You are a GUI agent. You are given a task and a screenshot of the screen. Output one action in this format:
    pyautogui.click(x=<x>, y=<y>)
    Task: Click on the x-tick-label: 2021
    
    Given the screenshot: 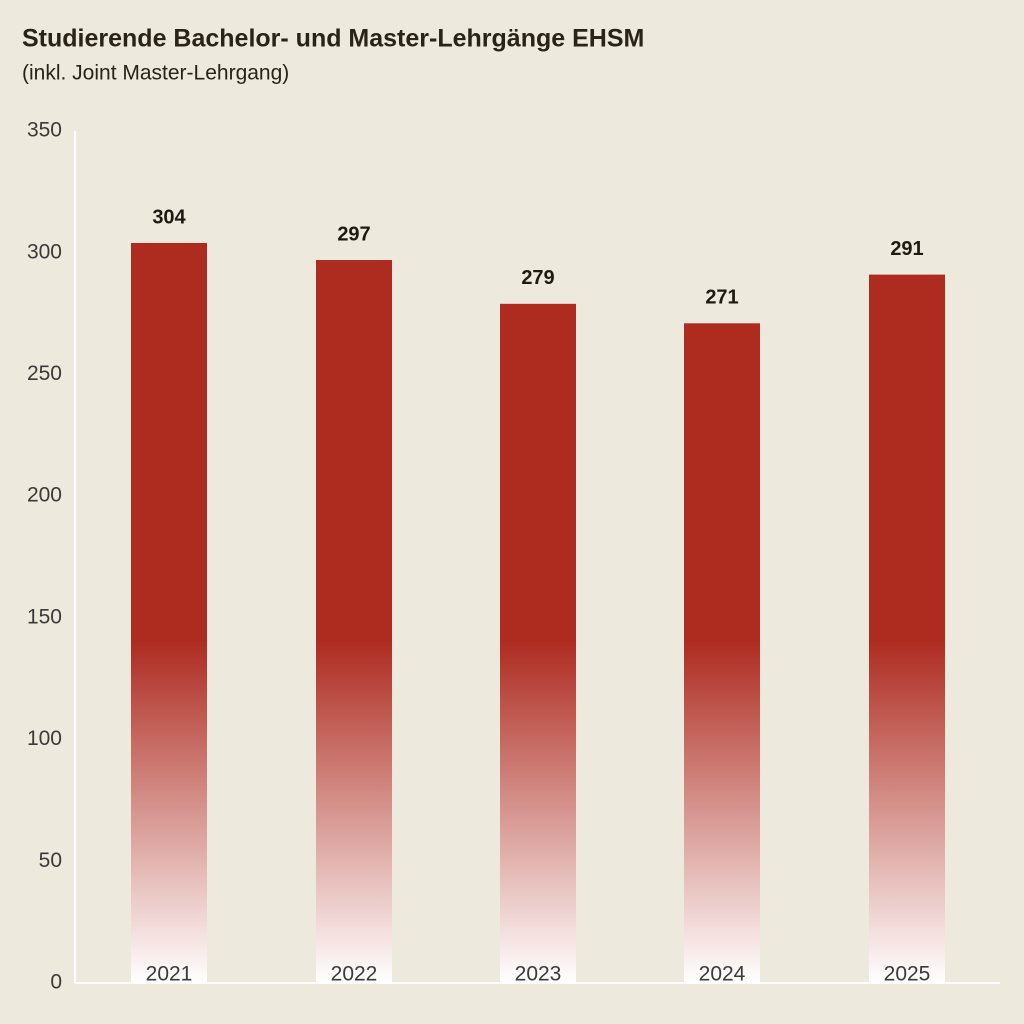 What is the action you would take?
    pyautogui.click(x=169, y=974)
    